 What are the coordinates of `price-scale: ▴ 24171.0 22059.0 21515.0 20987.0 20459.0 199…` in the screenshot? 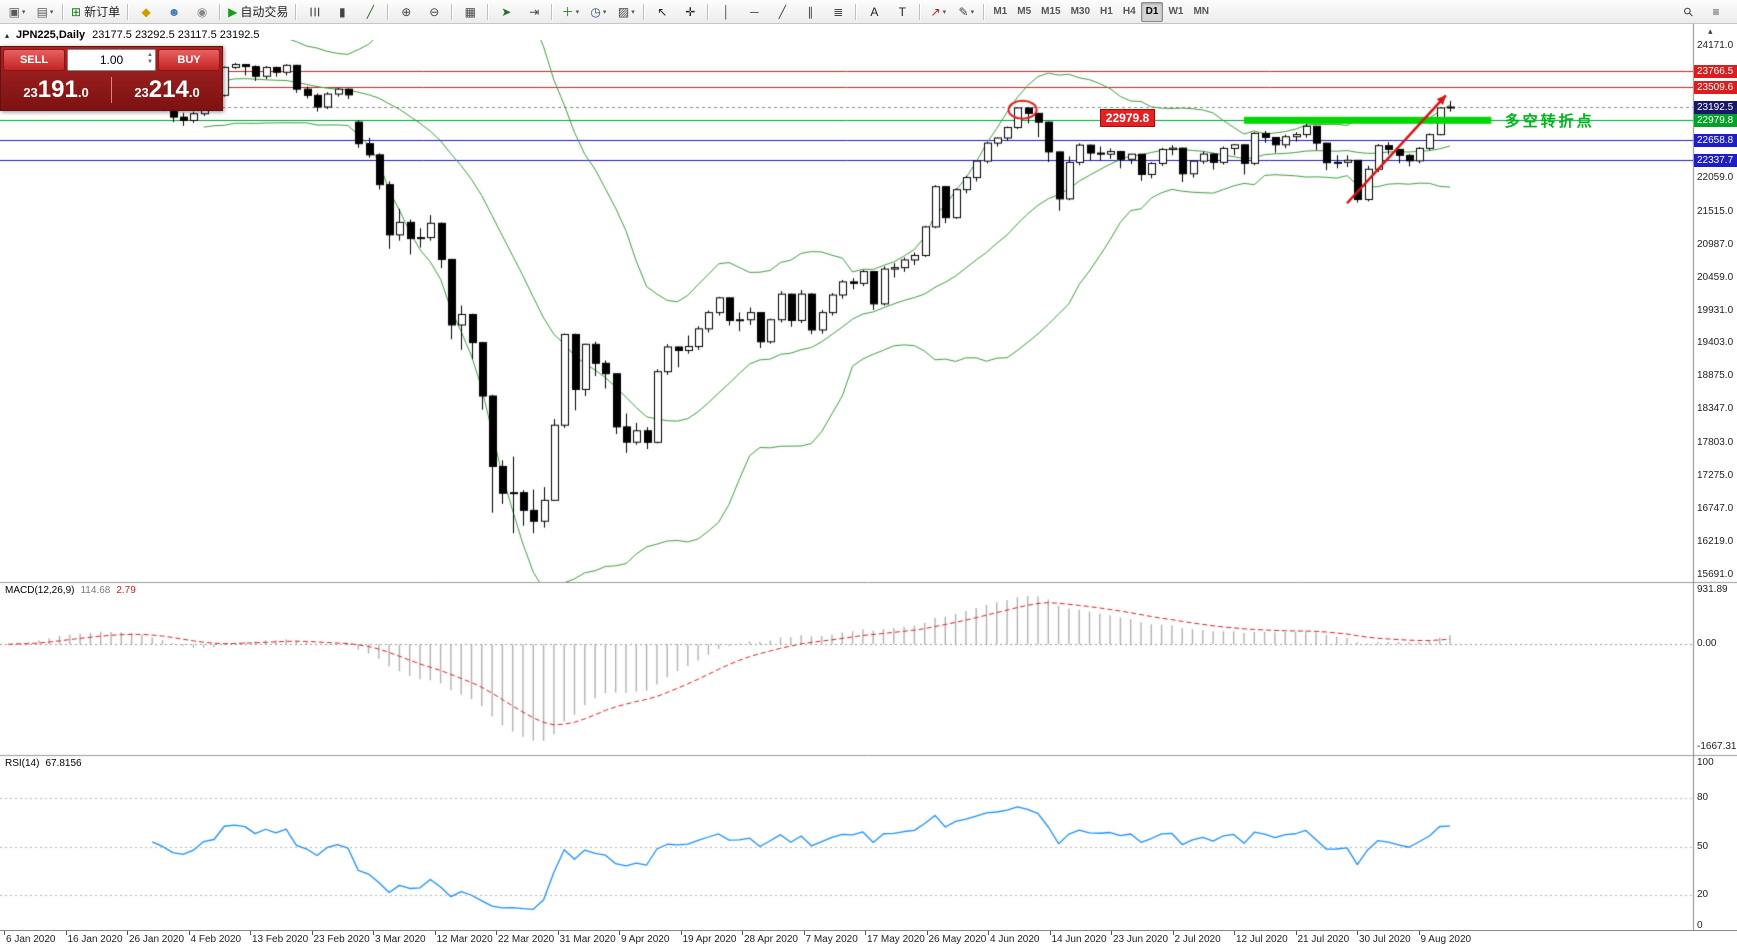 It's located at (1715, 477).